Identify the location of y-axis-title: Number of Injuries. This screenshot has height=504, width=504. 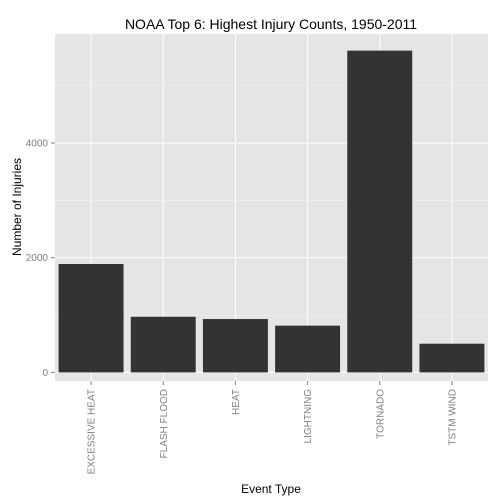
(17, 207).